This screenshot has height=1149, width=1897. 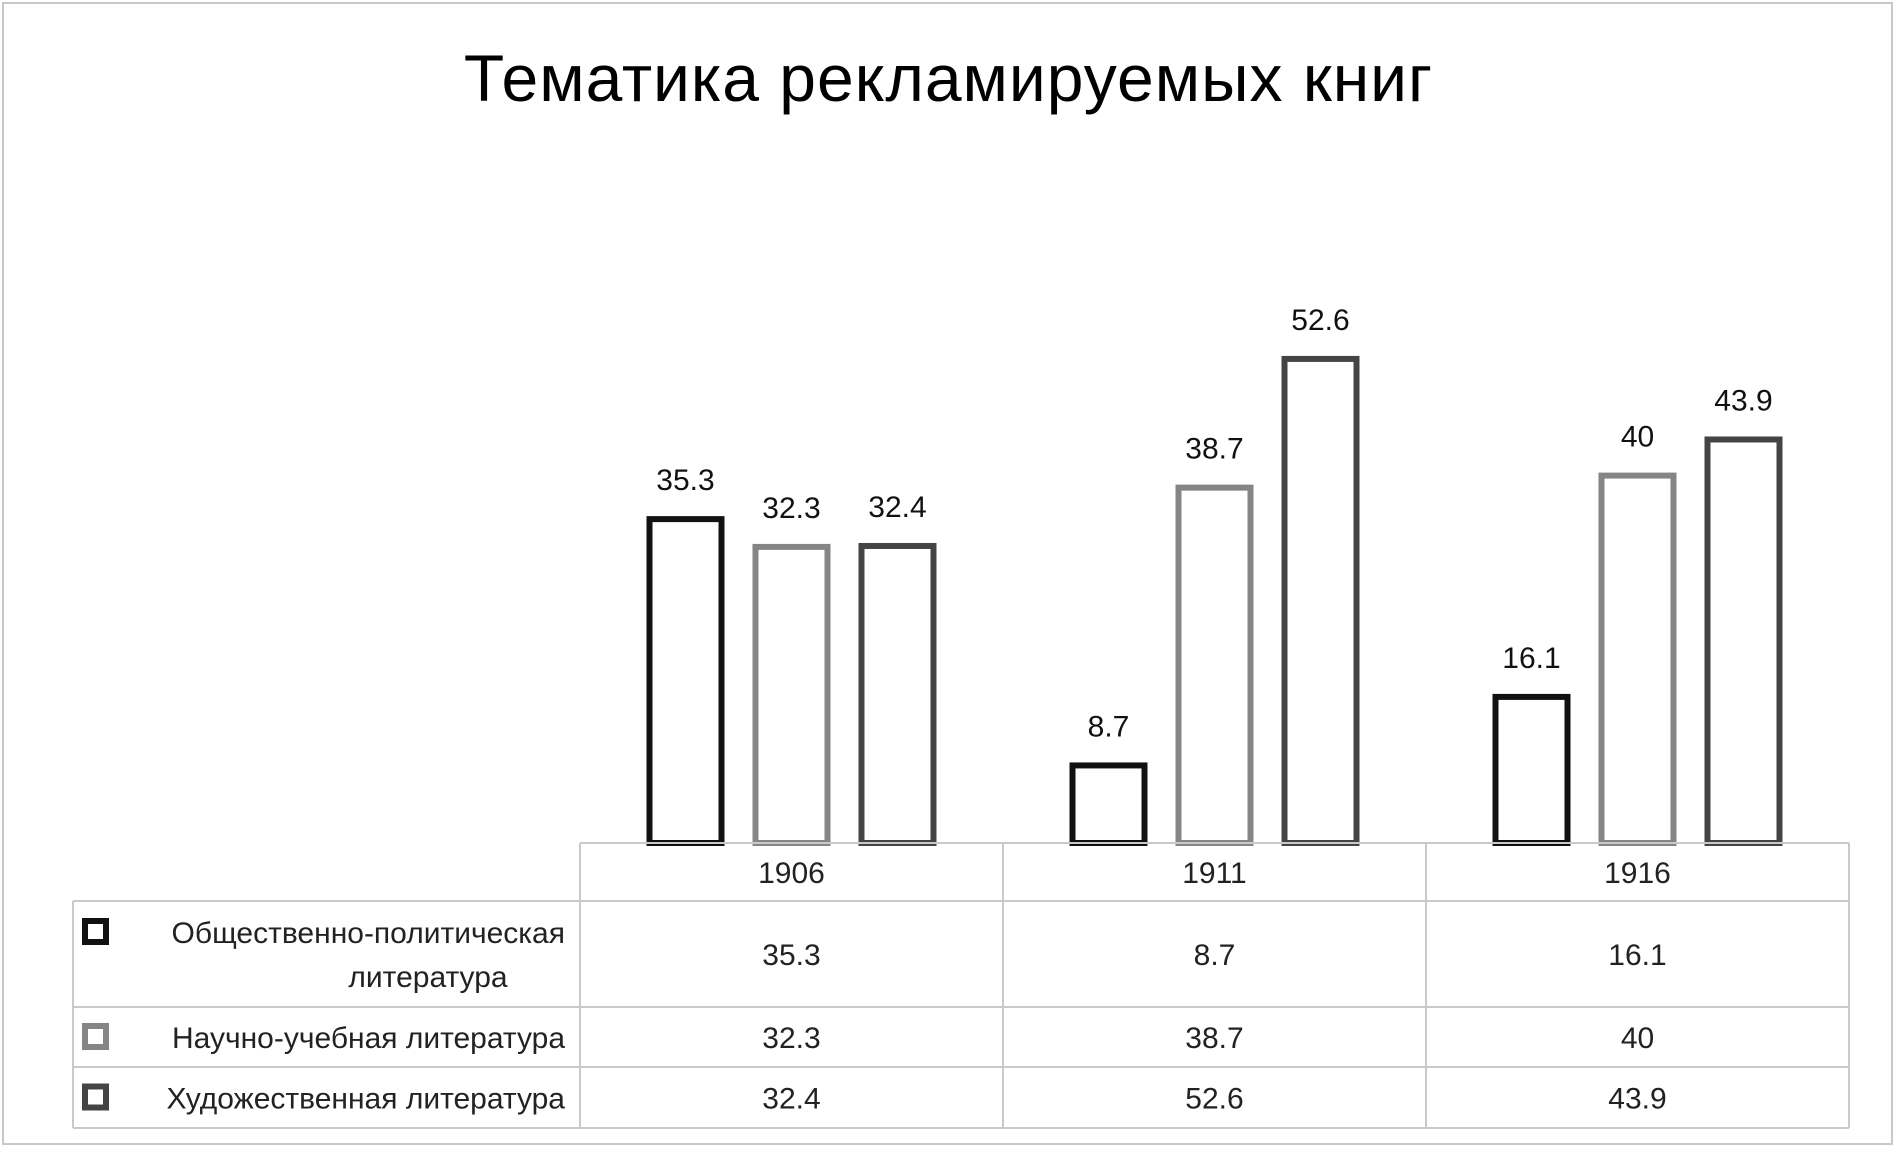 I want to click on bar-3-1906, so click(x=897, y=694).